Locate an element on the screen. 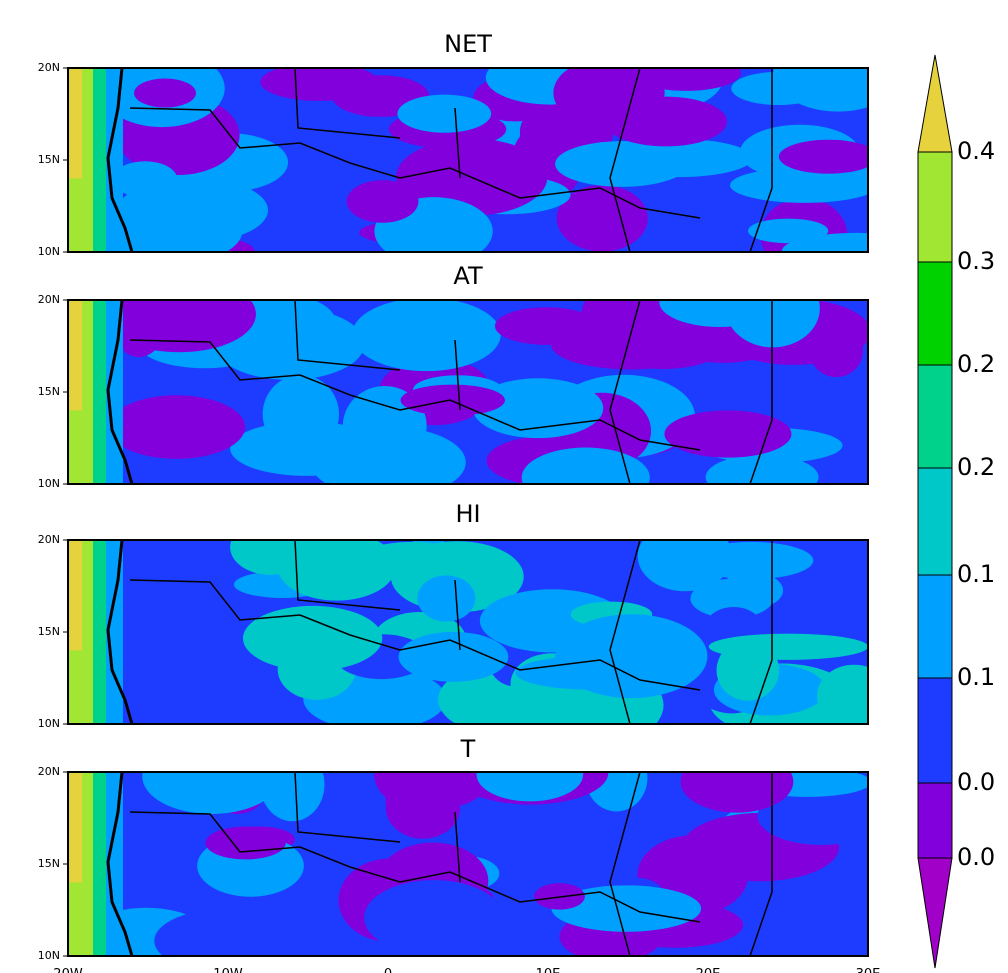  panel-title: AT is located at coordinates (468, 276).